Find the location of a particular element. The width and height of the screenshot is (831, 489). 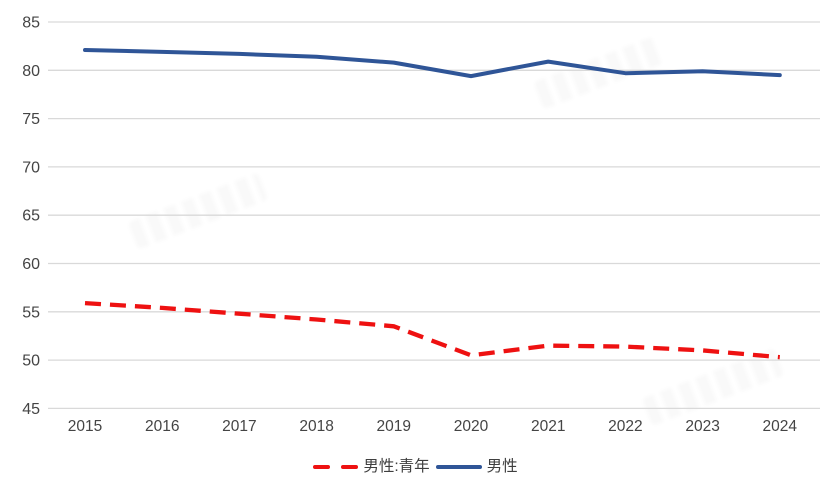

chart-legend: 男性:青年 男性 is located at coordinates (415, 467).